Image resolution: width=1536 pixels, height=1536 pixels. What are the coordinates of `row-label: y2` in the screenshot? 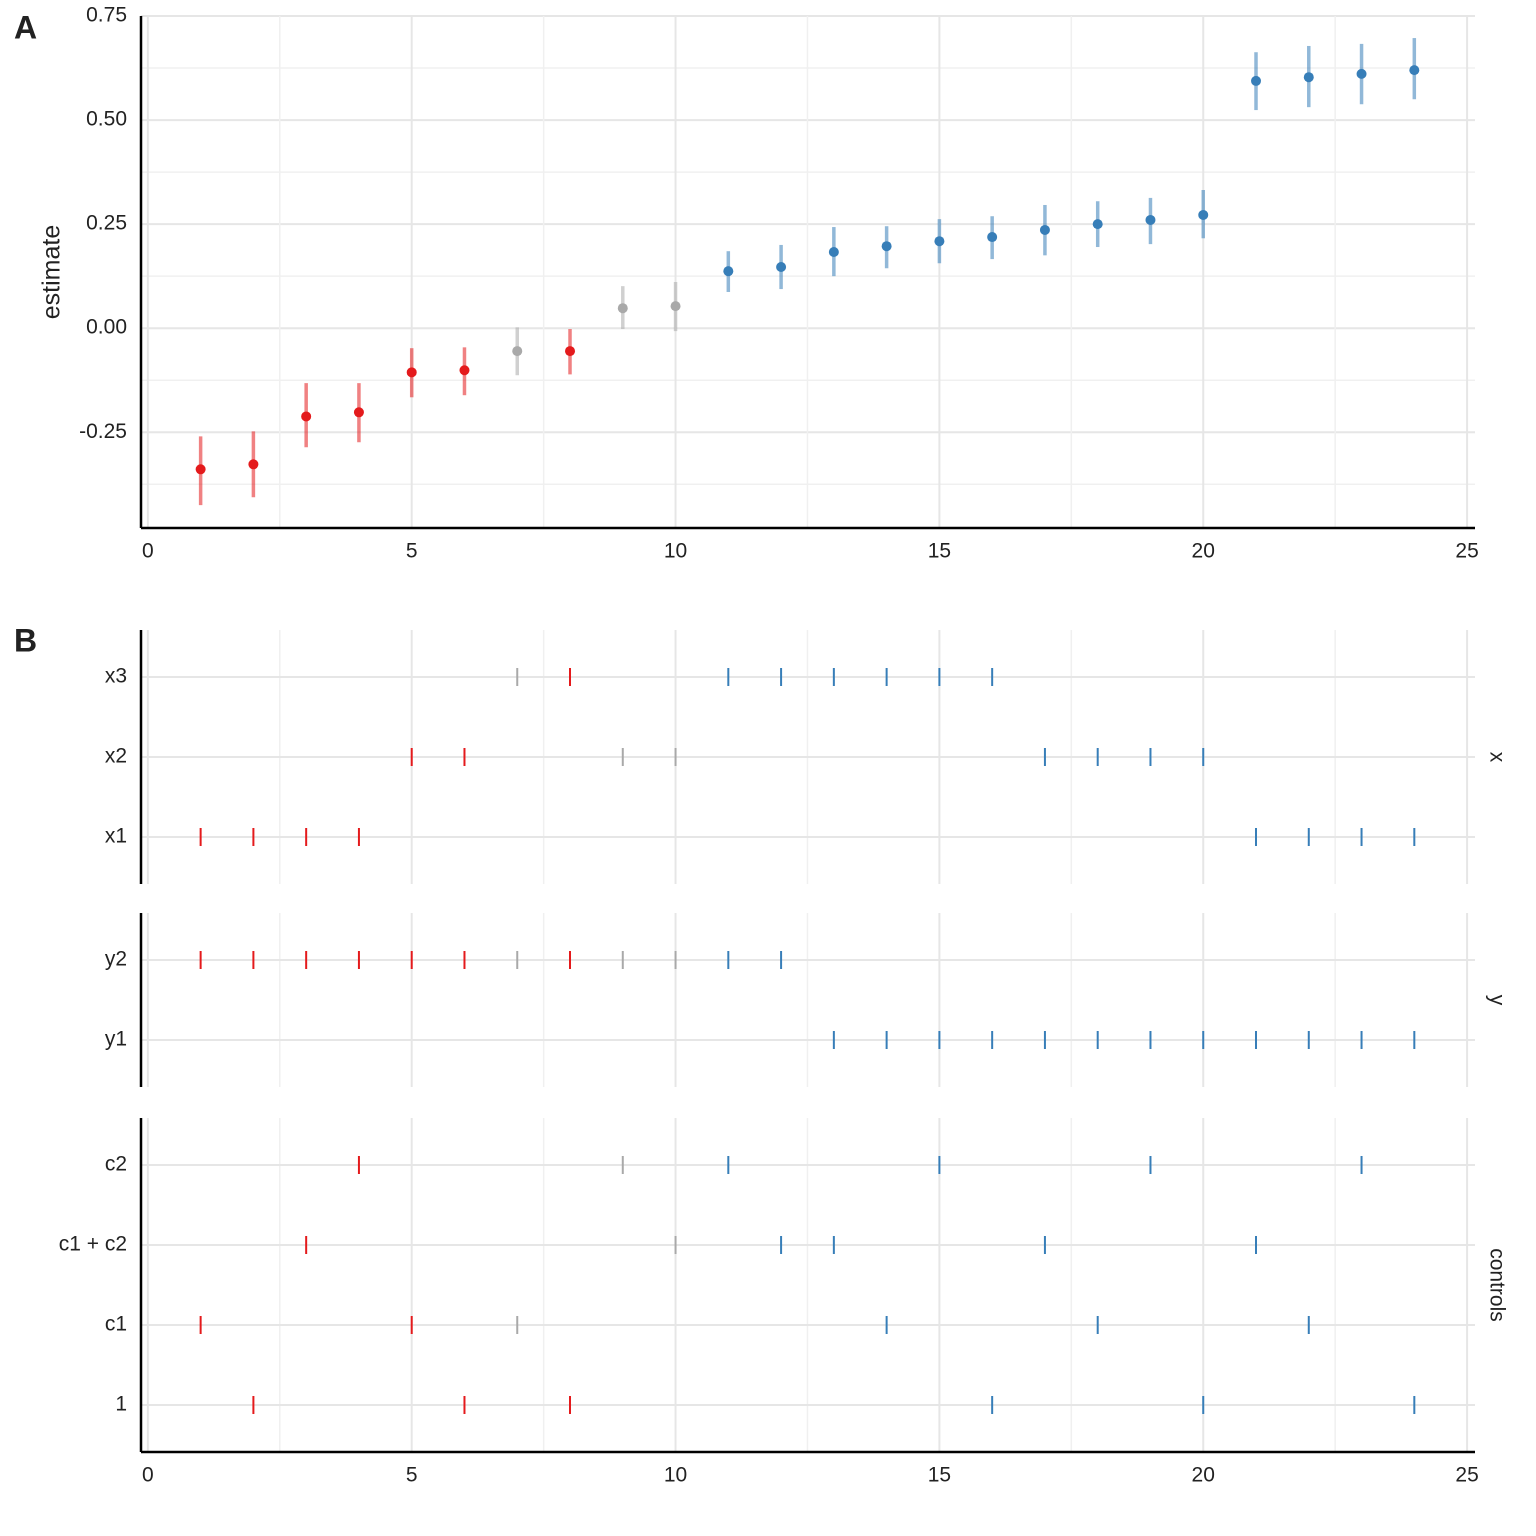 It's located at (116, 959).